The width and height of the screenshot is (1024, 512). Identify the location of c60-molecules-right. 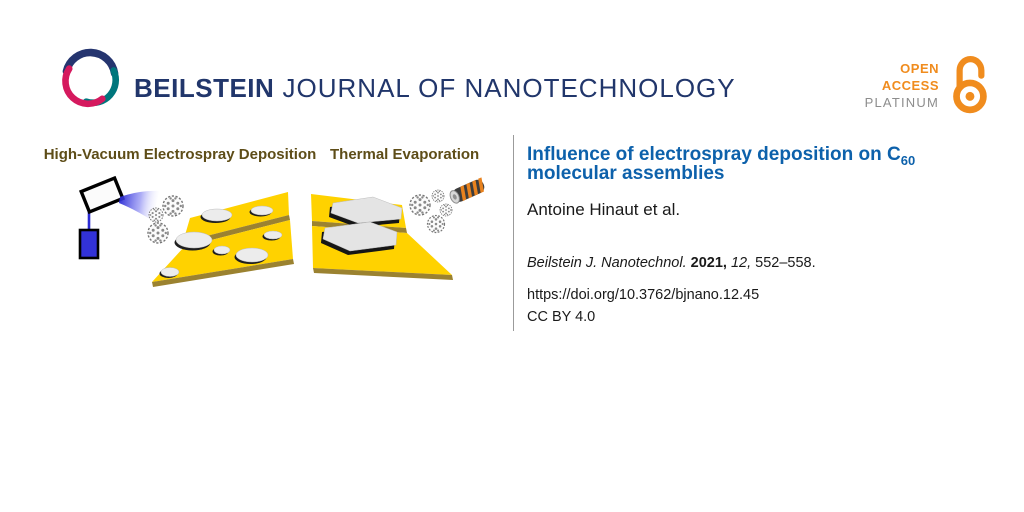
(431, 211).